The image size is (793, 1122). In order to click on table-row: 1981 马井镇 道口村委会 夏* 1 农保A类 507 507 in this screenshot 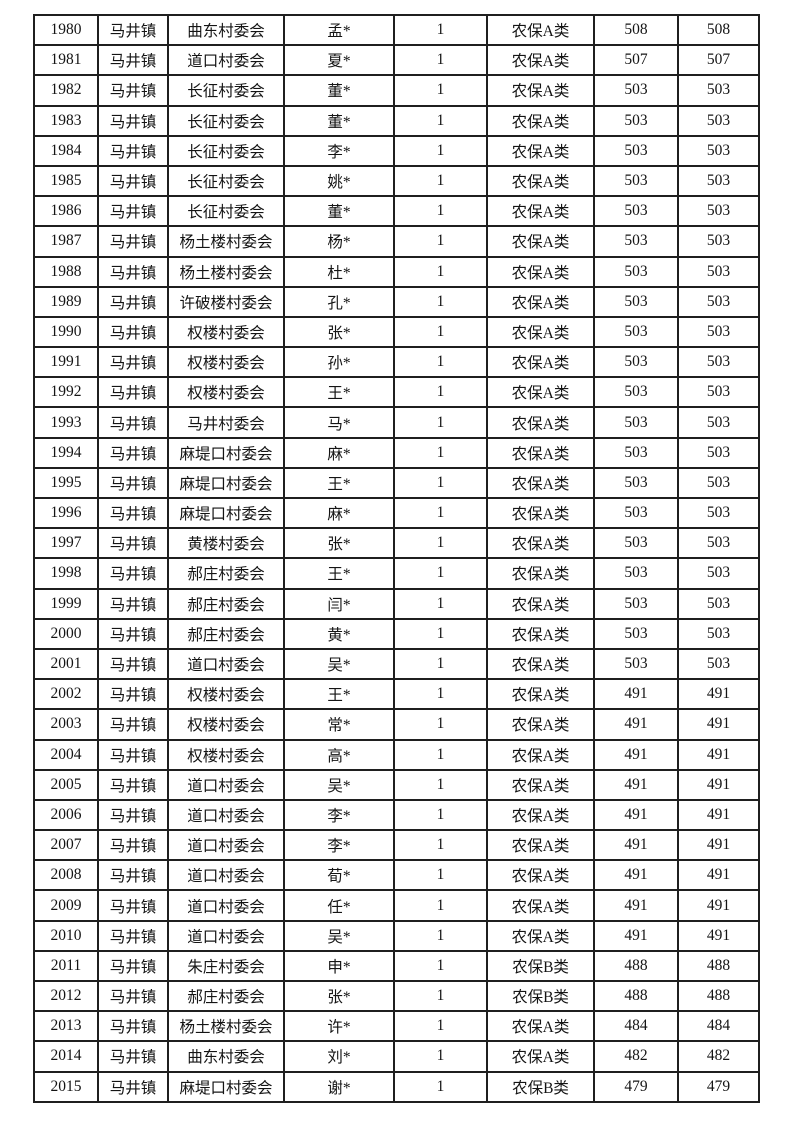, I will do `click(396, 60)`.